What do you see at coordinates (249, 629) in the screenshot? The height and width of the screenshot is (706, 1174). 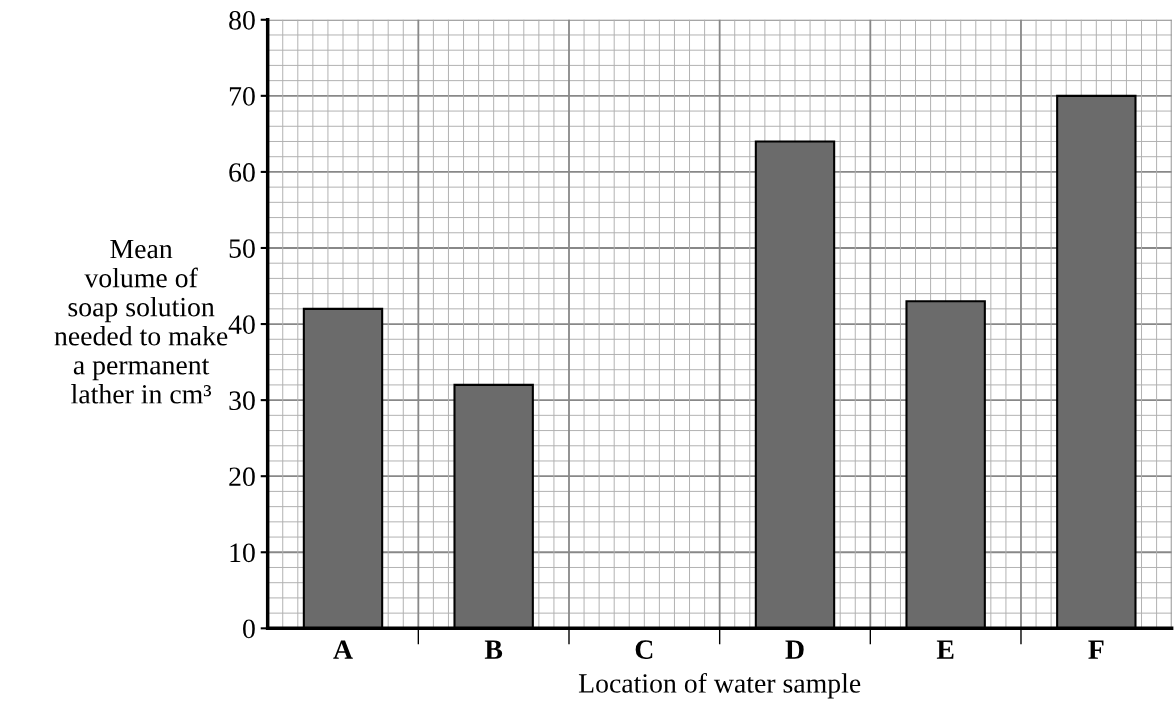 I see `y-tick-label: 0` at bounding box center [249, 629].